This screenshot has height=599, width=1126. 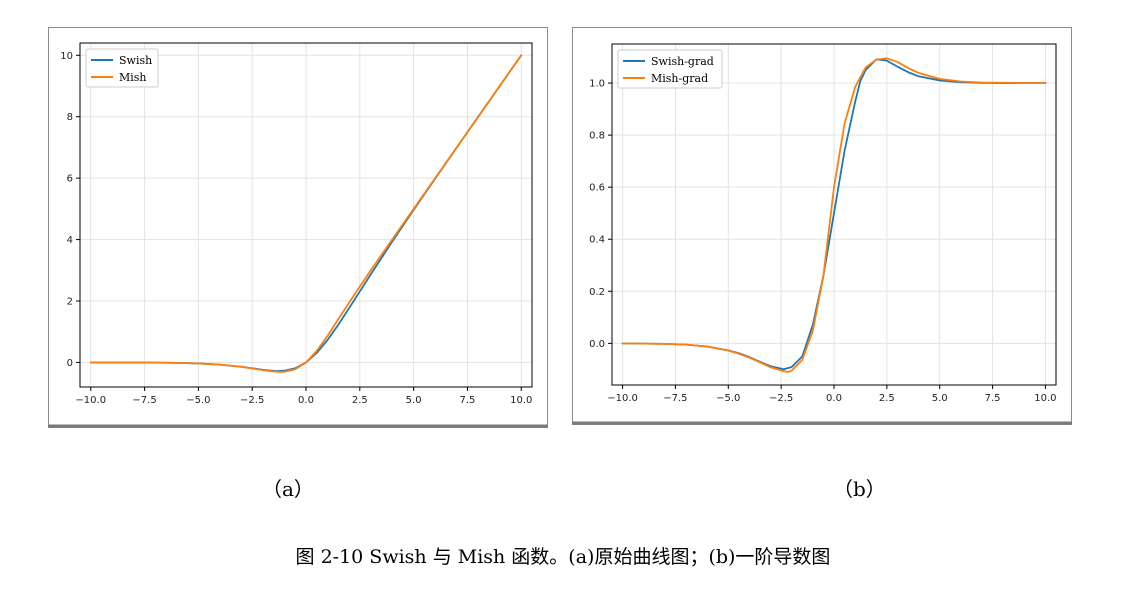 I want to click on subfigure-label-a: （a）, so click(x=288, y=489).